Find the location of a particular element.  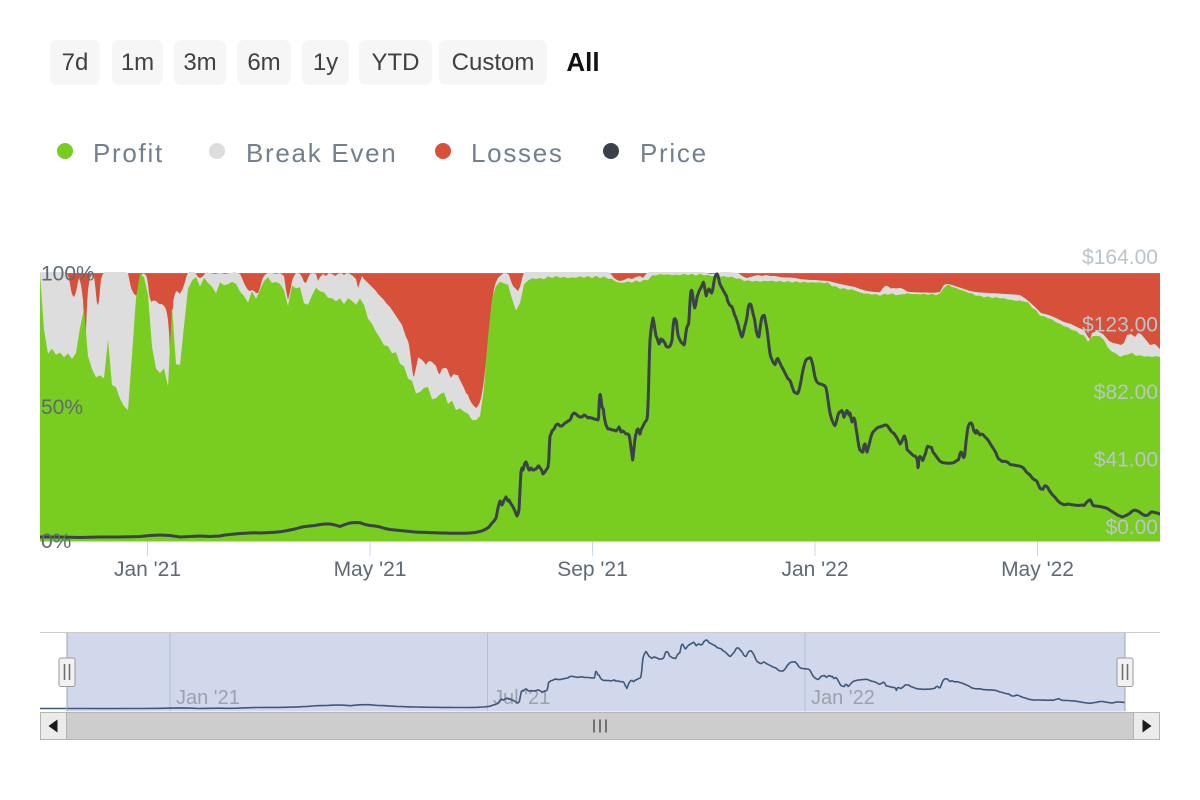

svg-text: $0.00 is located at coordinates (1131, 527).